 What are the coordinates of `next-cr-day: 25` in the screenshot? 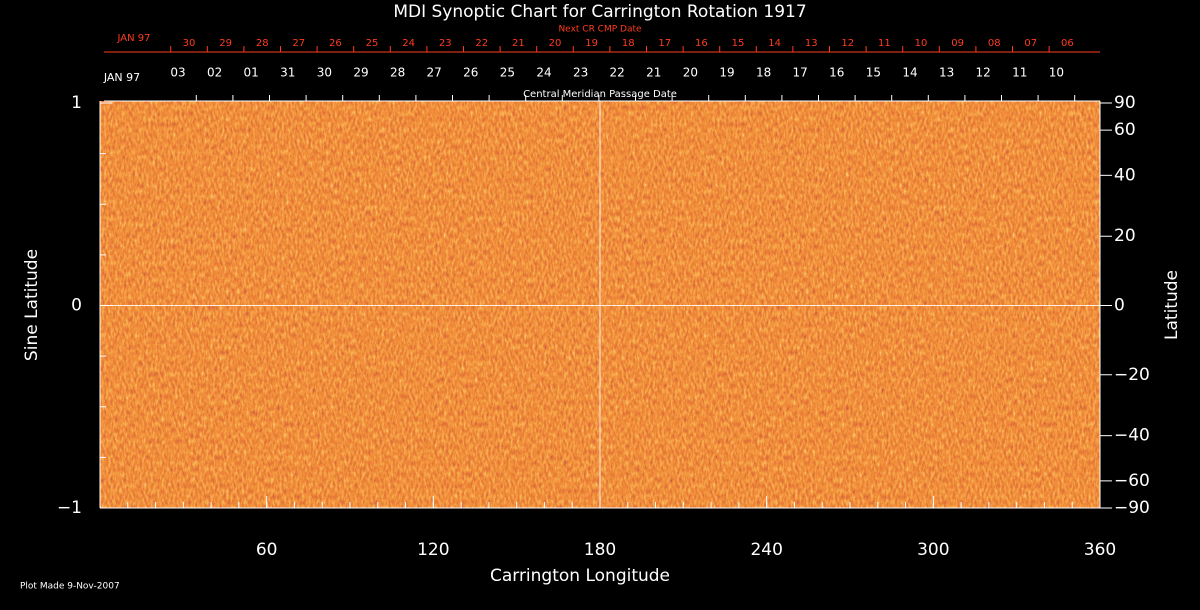 It's located at (372, 43).